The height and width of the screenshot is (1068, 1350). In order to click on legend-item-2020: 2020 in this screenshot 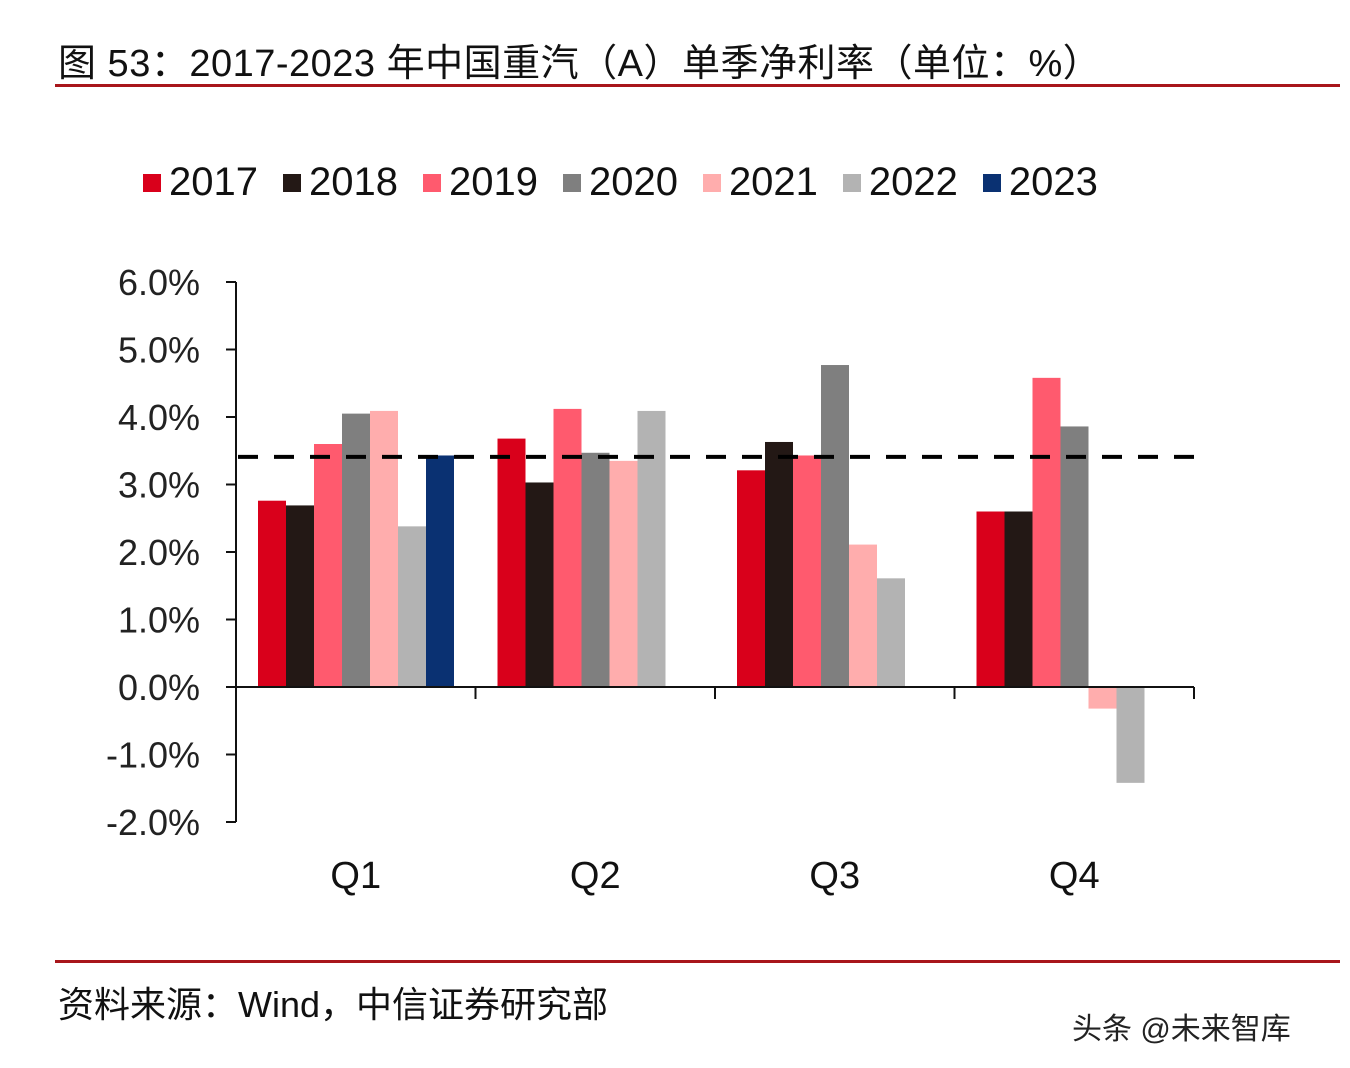, I will do `click(620, 182)`.